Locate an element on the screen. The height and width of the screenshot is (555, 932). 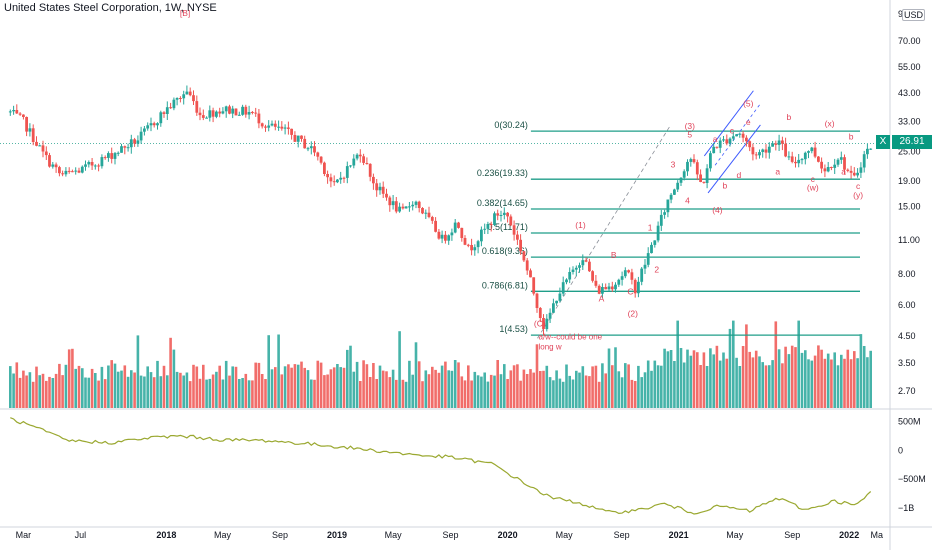
time-axis-tick: Sep is located at coordinates (450, 535).